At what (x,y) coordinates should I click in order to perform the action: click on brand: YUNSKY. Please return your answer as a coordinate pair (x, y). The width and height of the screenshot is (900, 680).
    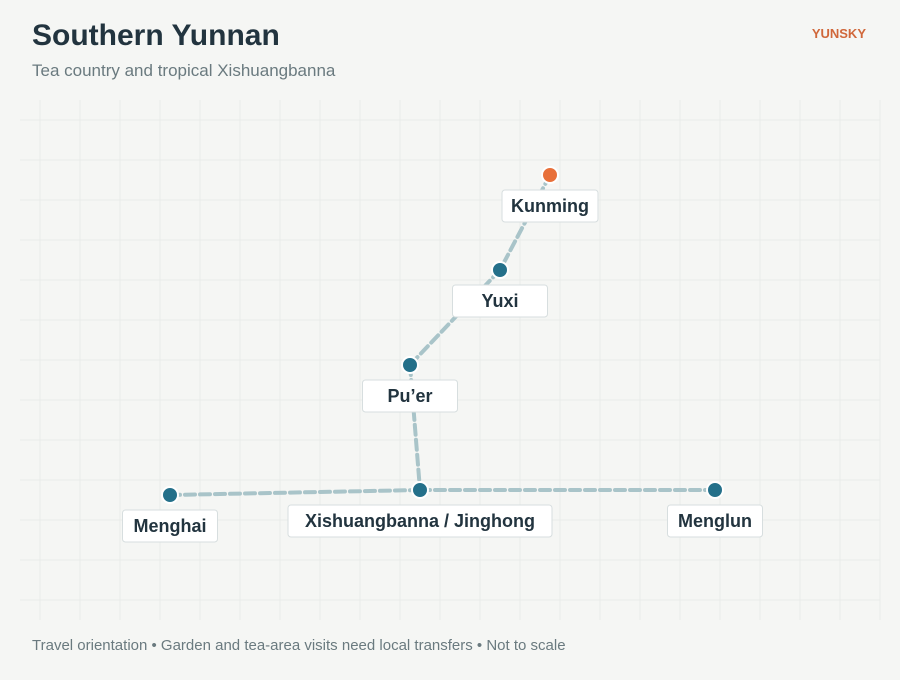
    Looking at the image, I should click on (839, 33).